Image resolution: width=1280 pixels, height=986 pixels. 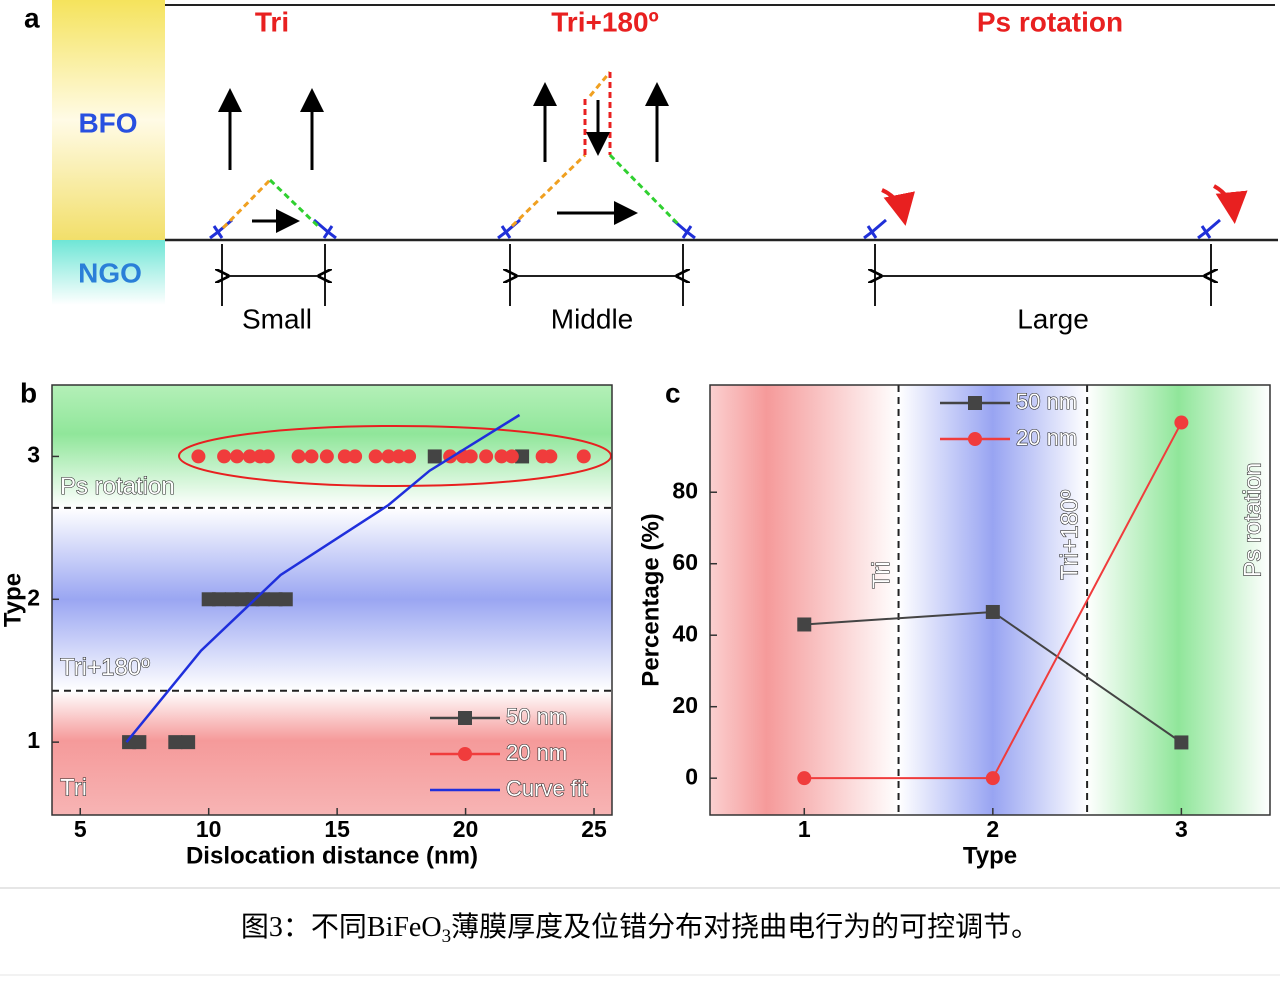 I want to click on size-label: Large, so click(x=1053, y=318).